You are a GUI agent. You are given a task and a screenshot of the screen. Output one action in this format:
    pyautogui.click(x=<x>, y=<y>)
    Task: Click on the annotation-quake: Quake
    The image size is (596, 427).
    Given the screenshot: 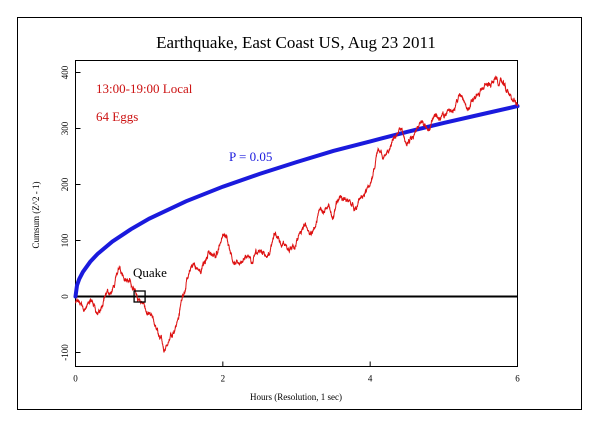 What is the action you would take?
    pyautogui.click(x=150, y=272)
    